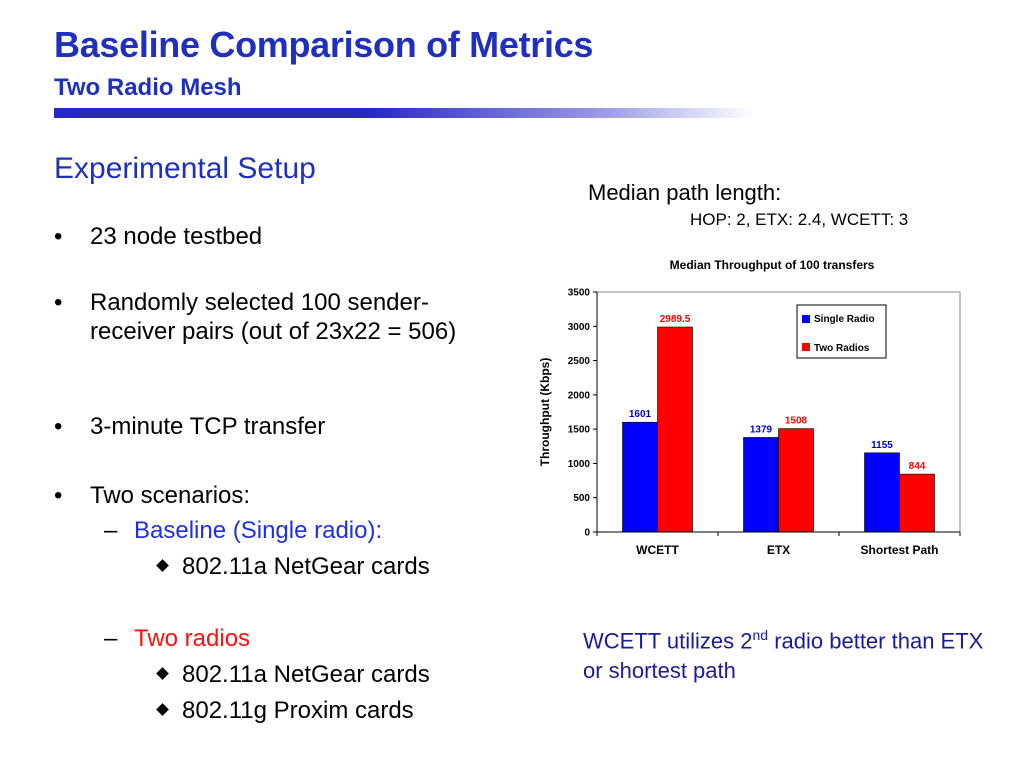 The image size is (1024, 768). What do you see at coordinates (587, 533) in the screenshot?
I see `y-tick-label: 0` at bounding box center [587, 533].